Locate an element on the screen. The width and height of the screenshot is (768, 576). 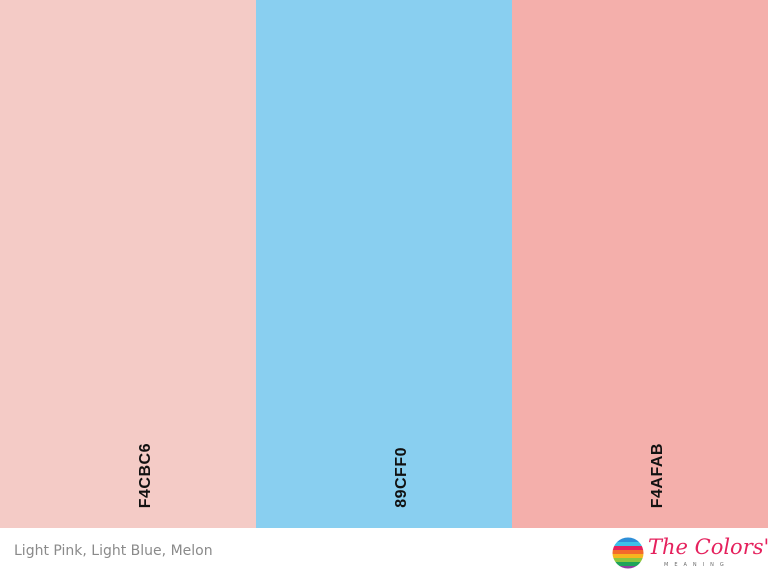
logo-subtitle: MEANING is located at coordinates (697, 565).